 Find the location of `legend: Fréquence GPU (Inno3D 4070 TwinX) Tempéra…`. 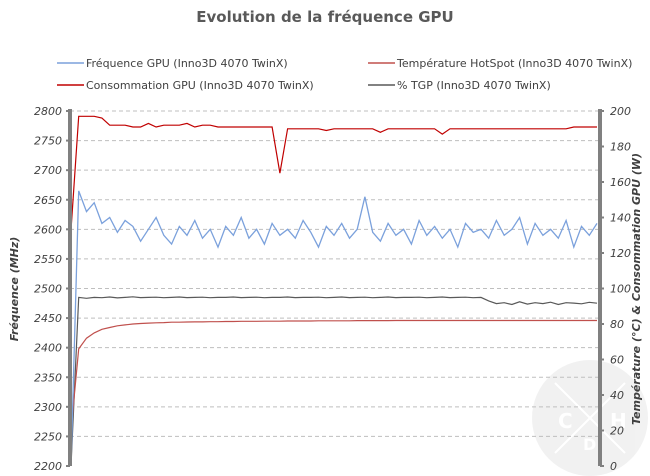

legend: Fréquence GPU (Inno3D 4070 TwinX) Tempéra… is located at coordinates (344, 74).